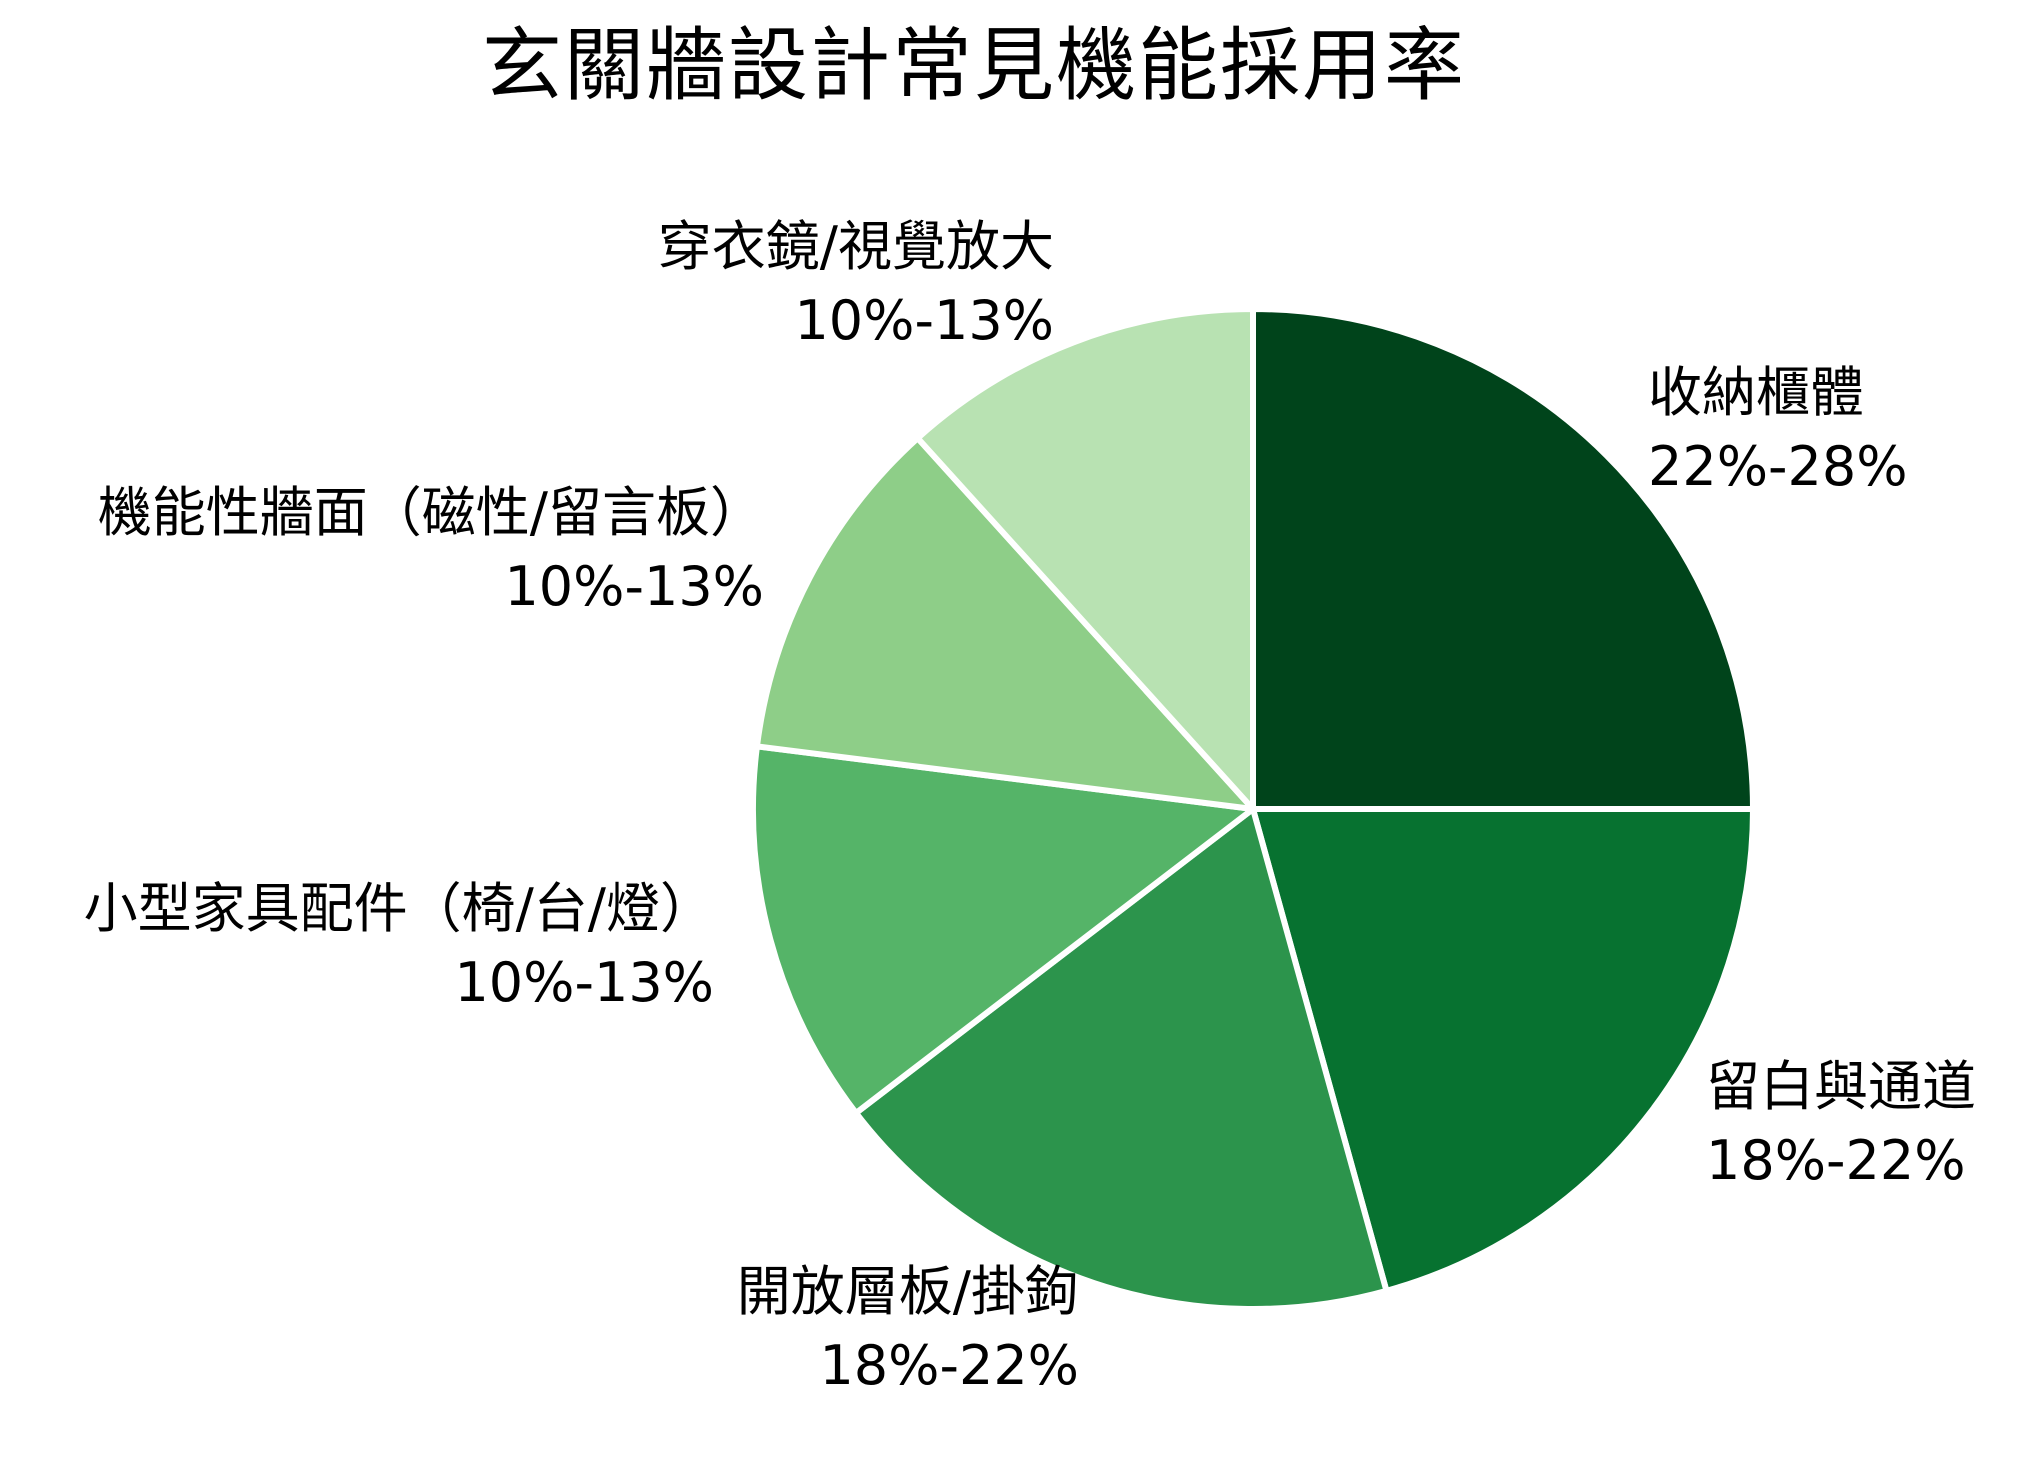 This screenshot has height=1468, width=2023. I want to click on slice-label-range: 22%-28%, so click(1778, 466).